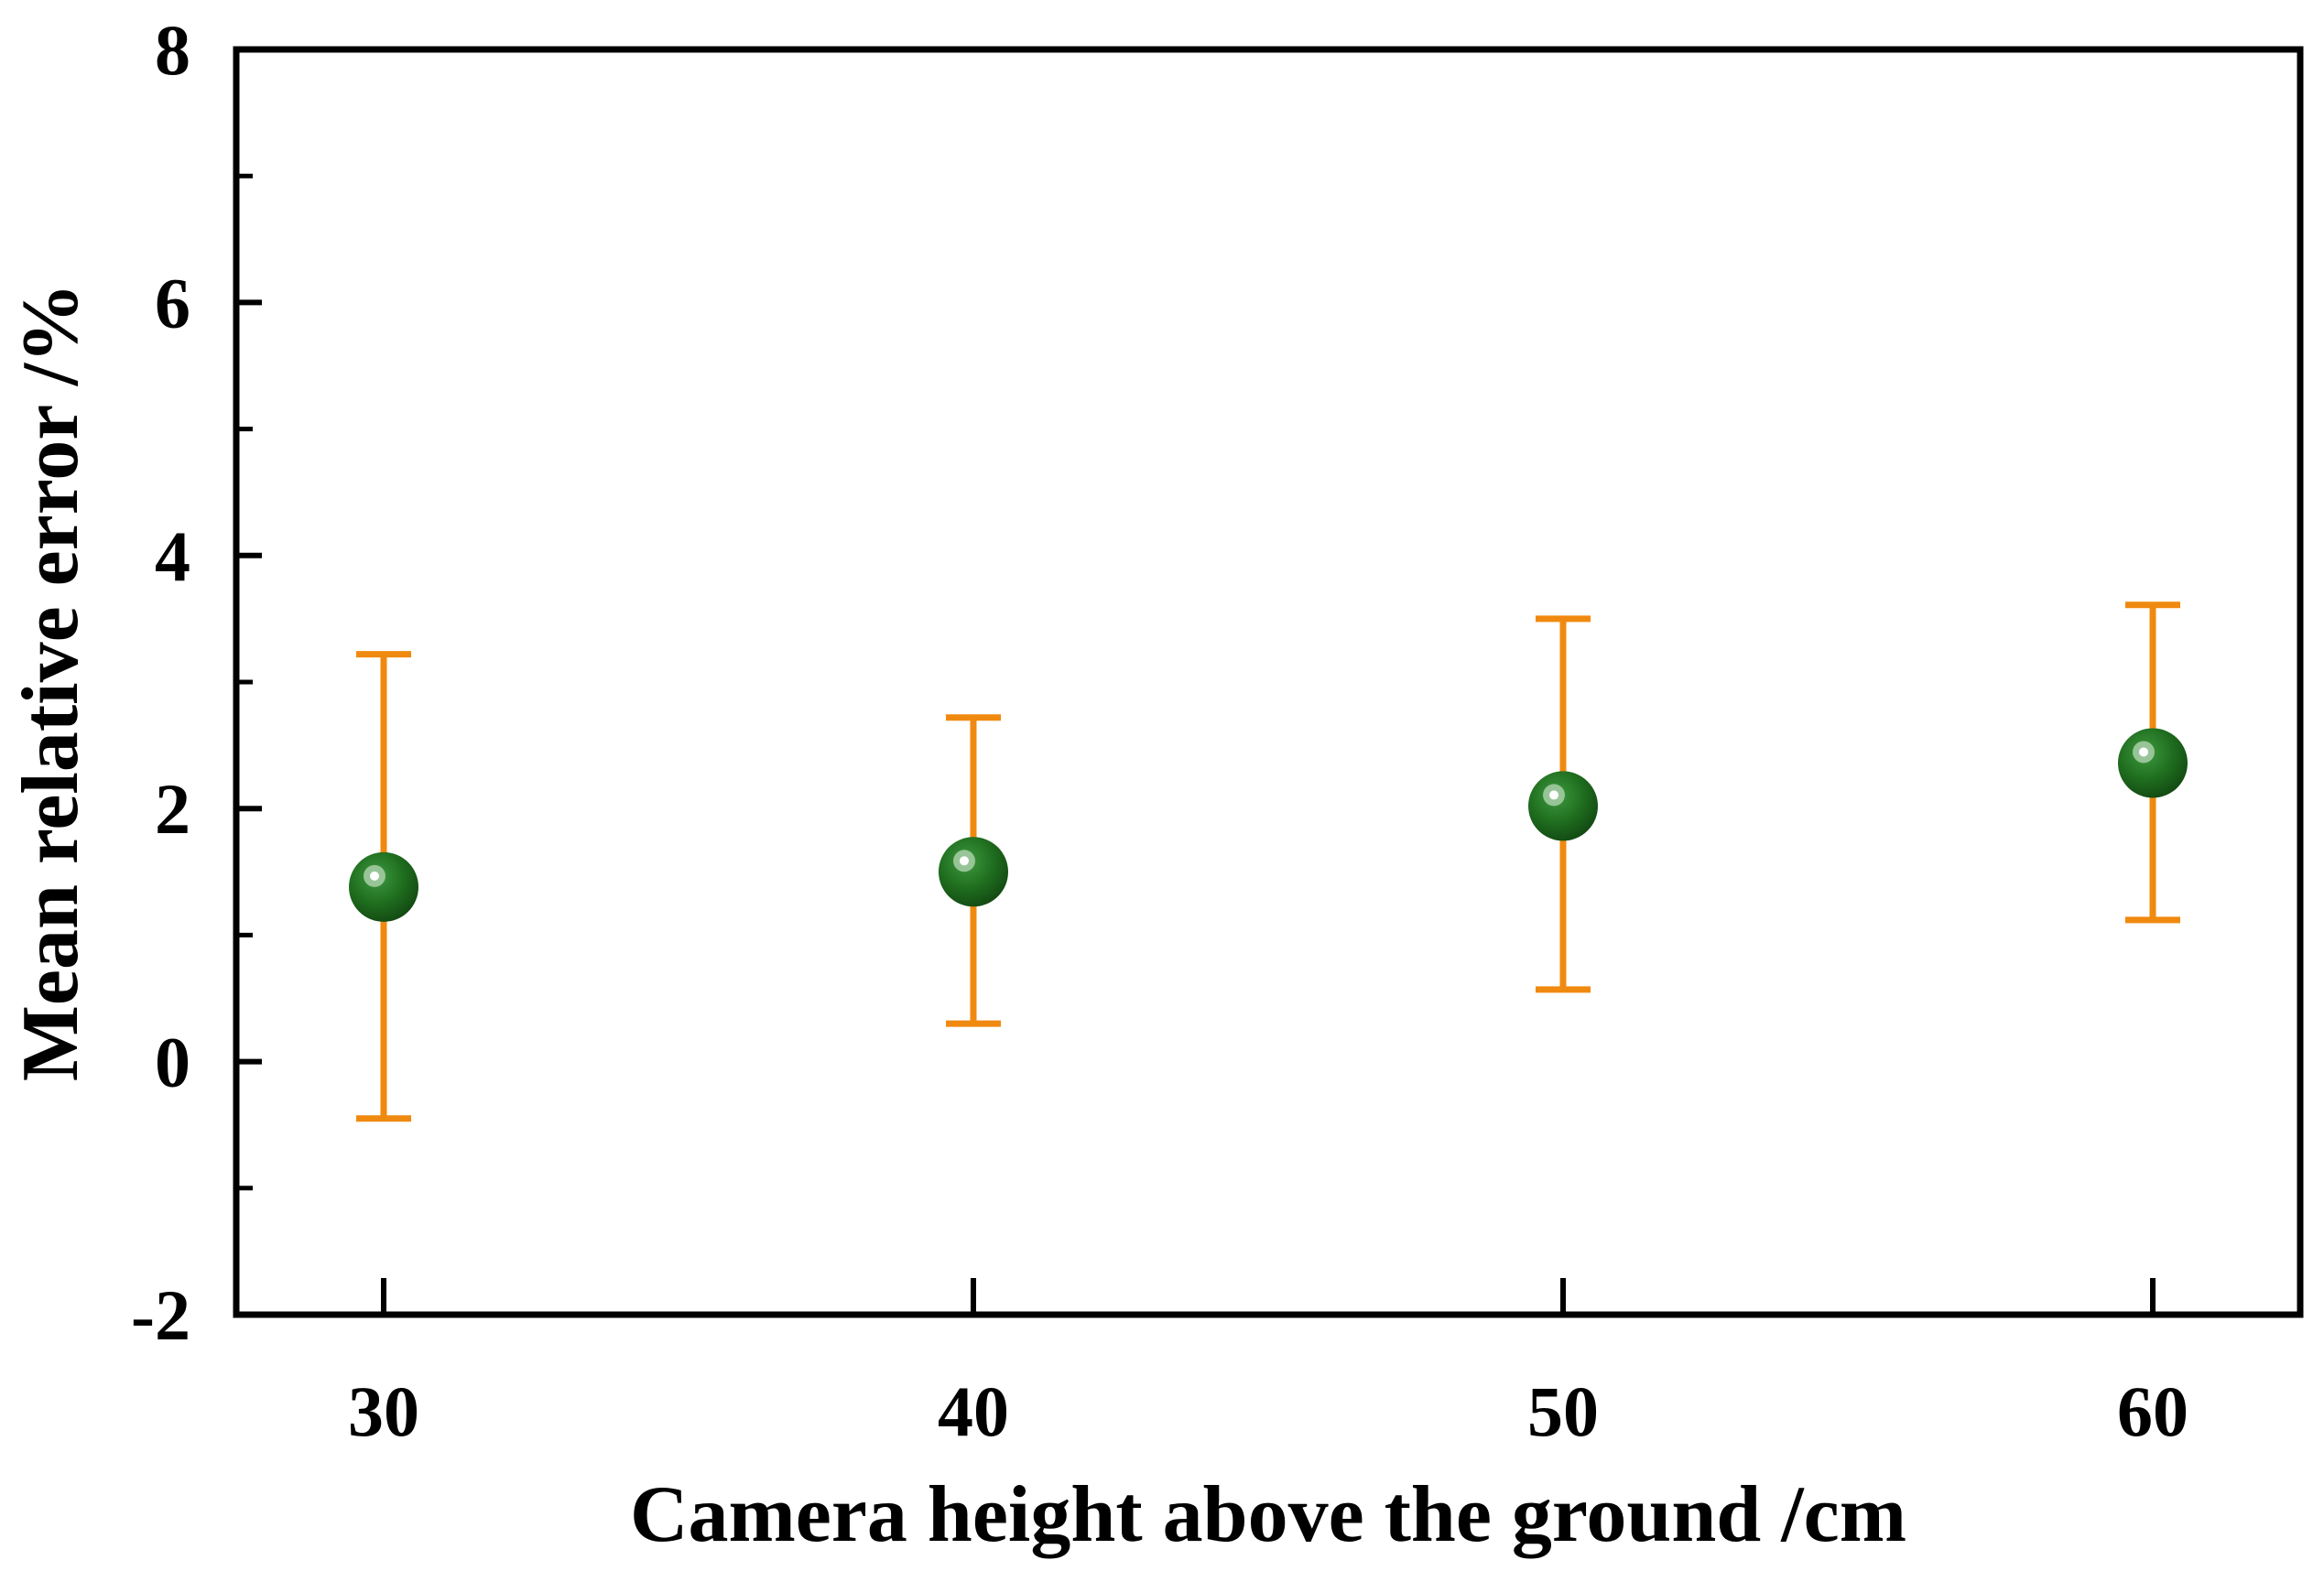 The height and width of the screenshot is (1571, 2324). Describe the element at coordinates (172, 556) in the screenshot. I see `y-tick-label: 4` at that location.